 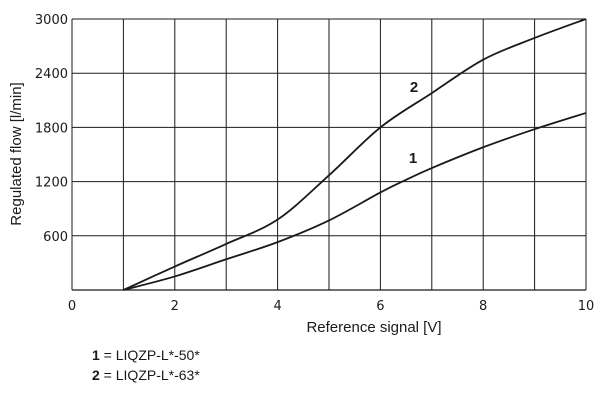 What do you see at coordinates (413, 158) in the screenshot?
I see `curve-label-1: 1` at bounding box center [413, 158].